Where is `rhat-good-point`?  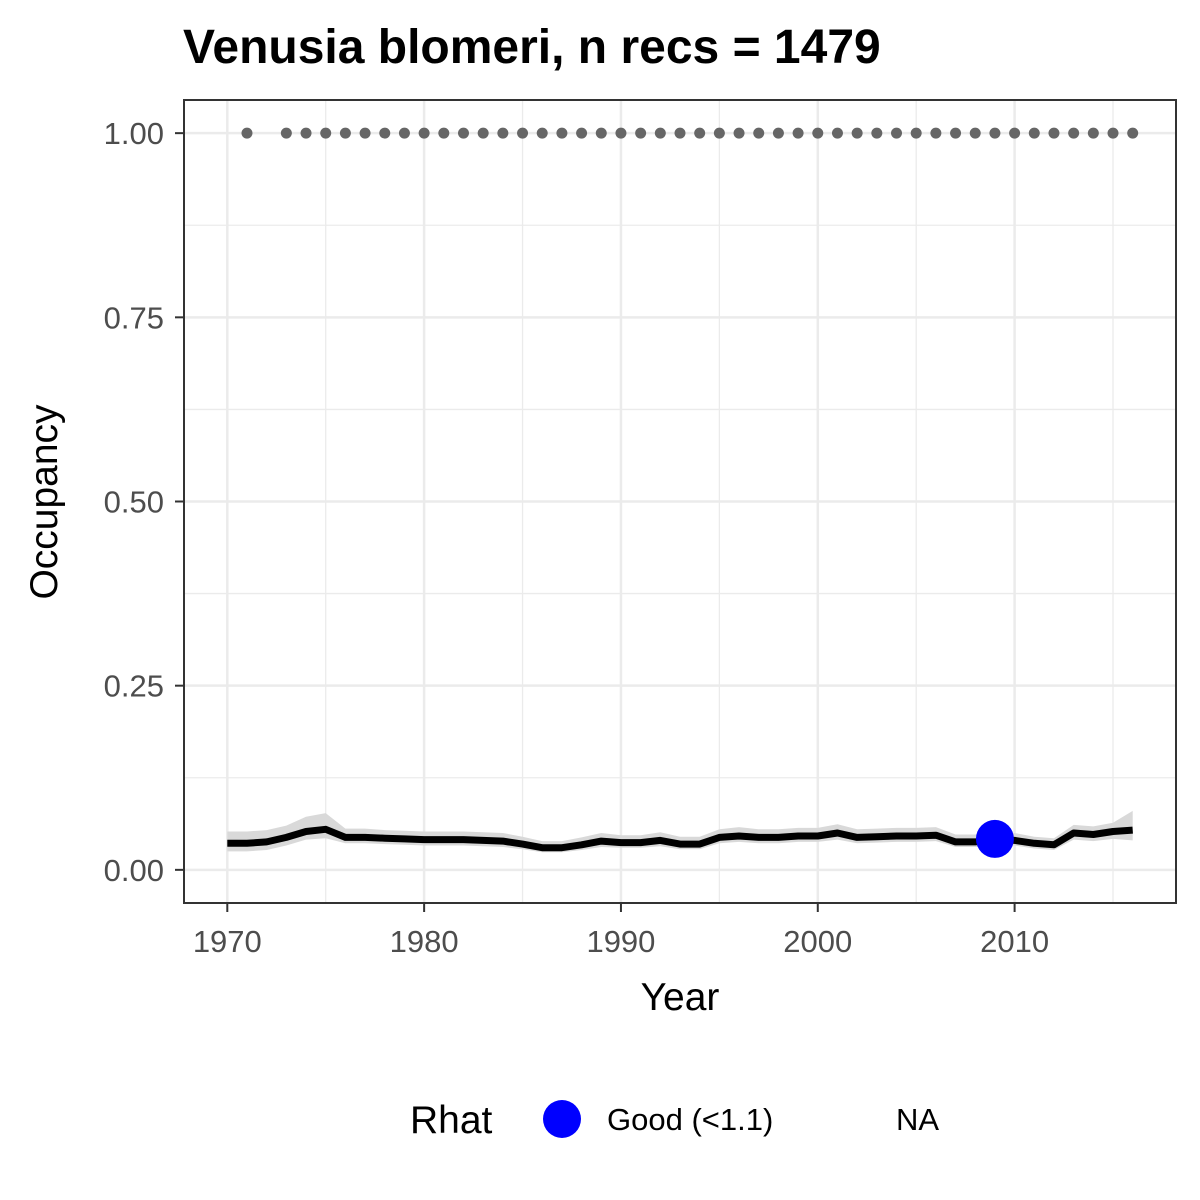
rhat-good-point is located at coordinates (994, 838).